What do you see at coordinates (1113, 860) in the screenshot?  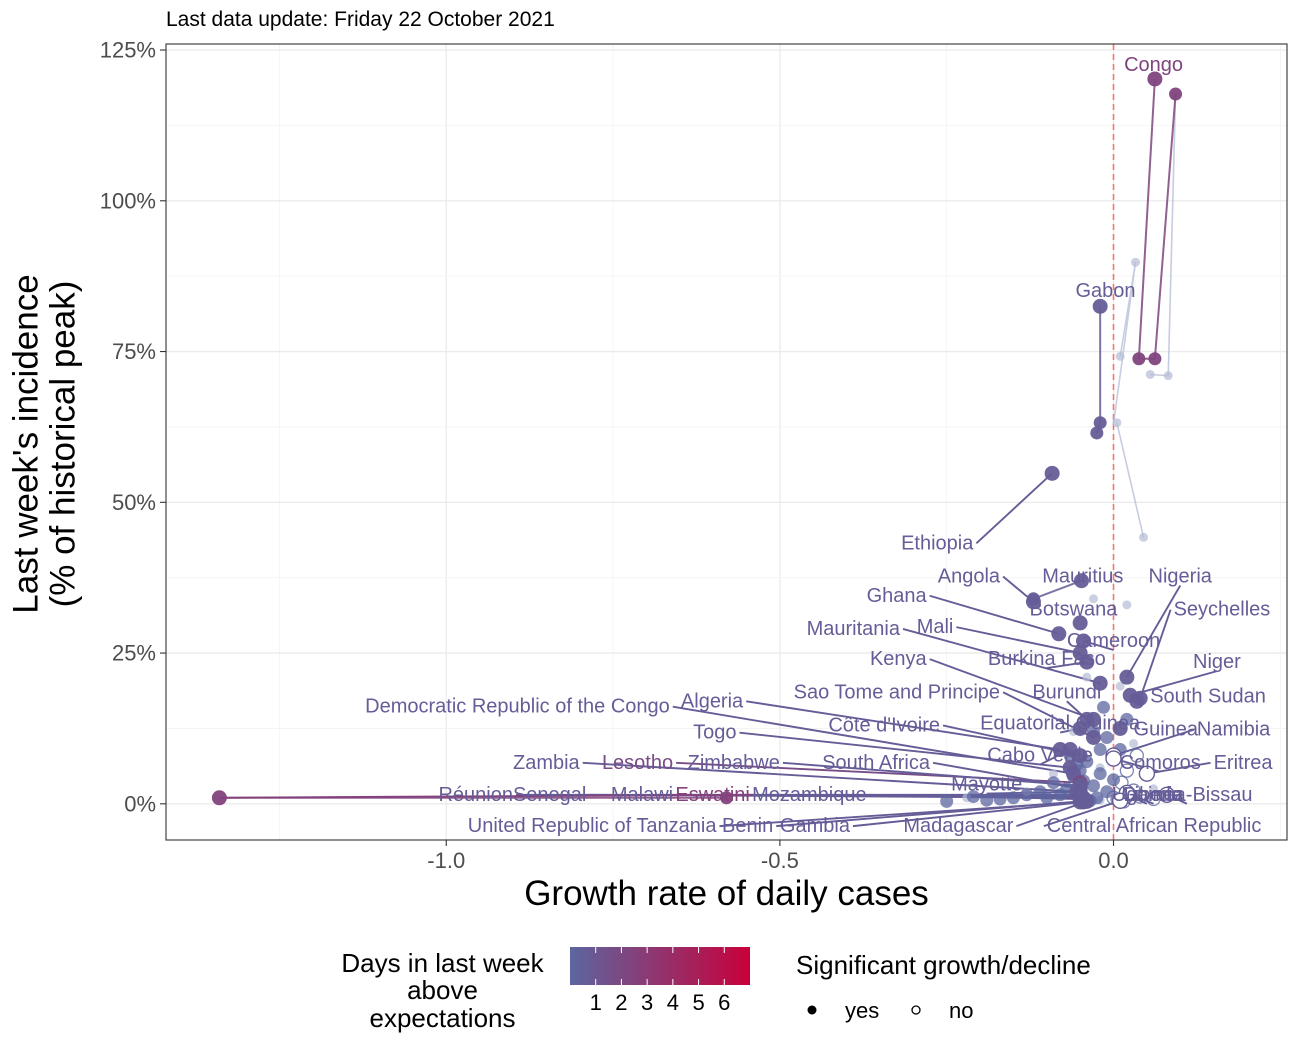 I see `x-tick-label: 0.0` at bounding box center [1113, 860].